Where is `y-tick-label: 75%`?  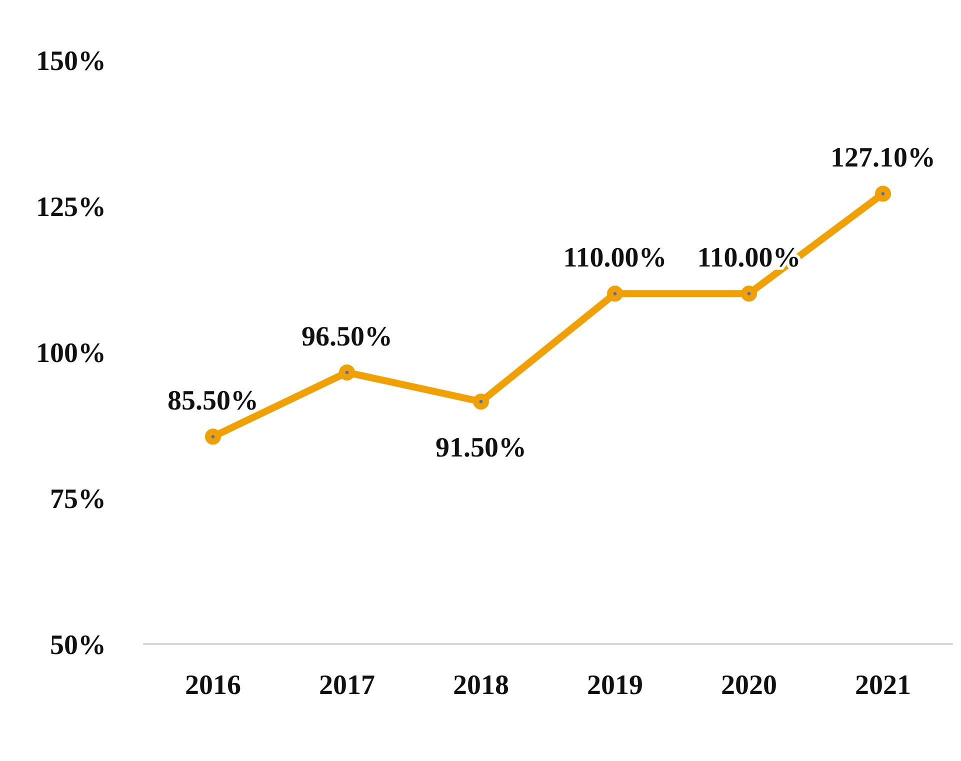
y-tick-label: 75% is located at coordinates (78, 499).